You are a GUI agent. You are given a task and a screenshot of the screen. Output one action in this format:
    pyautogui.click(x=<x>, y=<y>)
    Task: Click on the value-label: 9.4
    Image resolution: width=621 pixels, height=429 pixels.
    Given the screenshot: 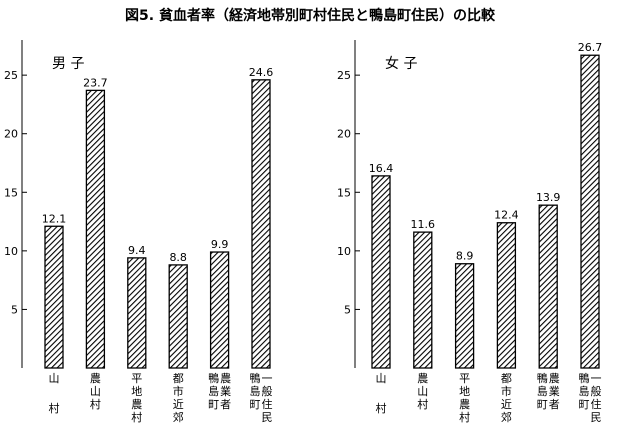 What is the action you would take?
    pyautogui.click(x=137, y=250)
    